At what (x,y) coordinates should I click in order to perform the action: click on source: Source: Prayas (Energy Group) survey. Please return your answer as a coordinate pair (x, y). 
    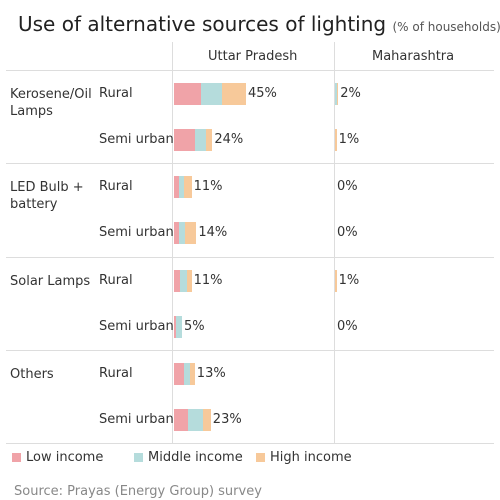
    Looking at the image, I should click on (138, 491).